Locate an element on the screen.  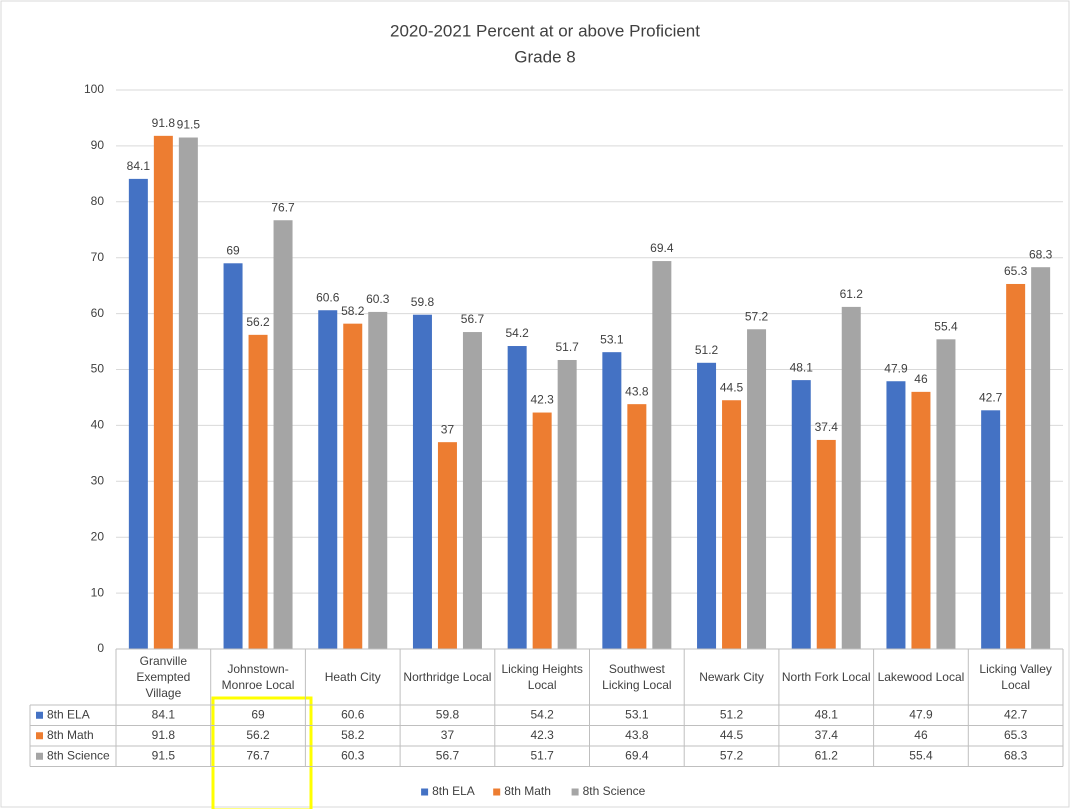
table-value: 59.8 is located at coordinates (448, 714).